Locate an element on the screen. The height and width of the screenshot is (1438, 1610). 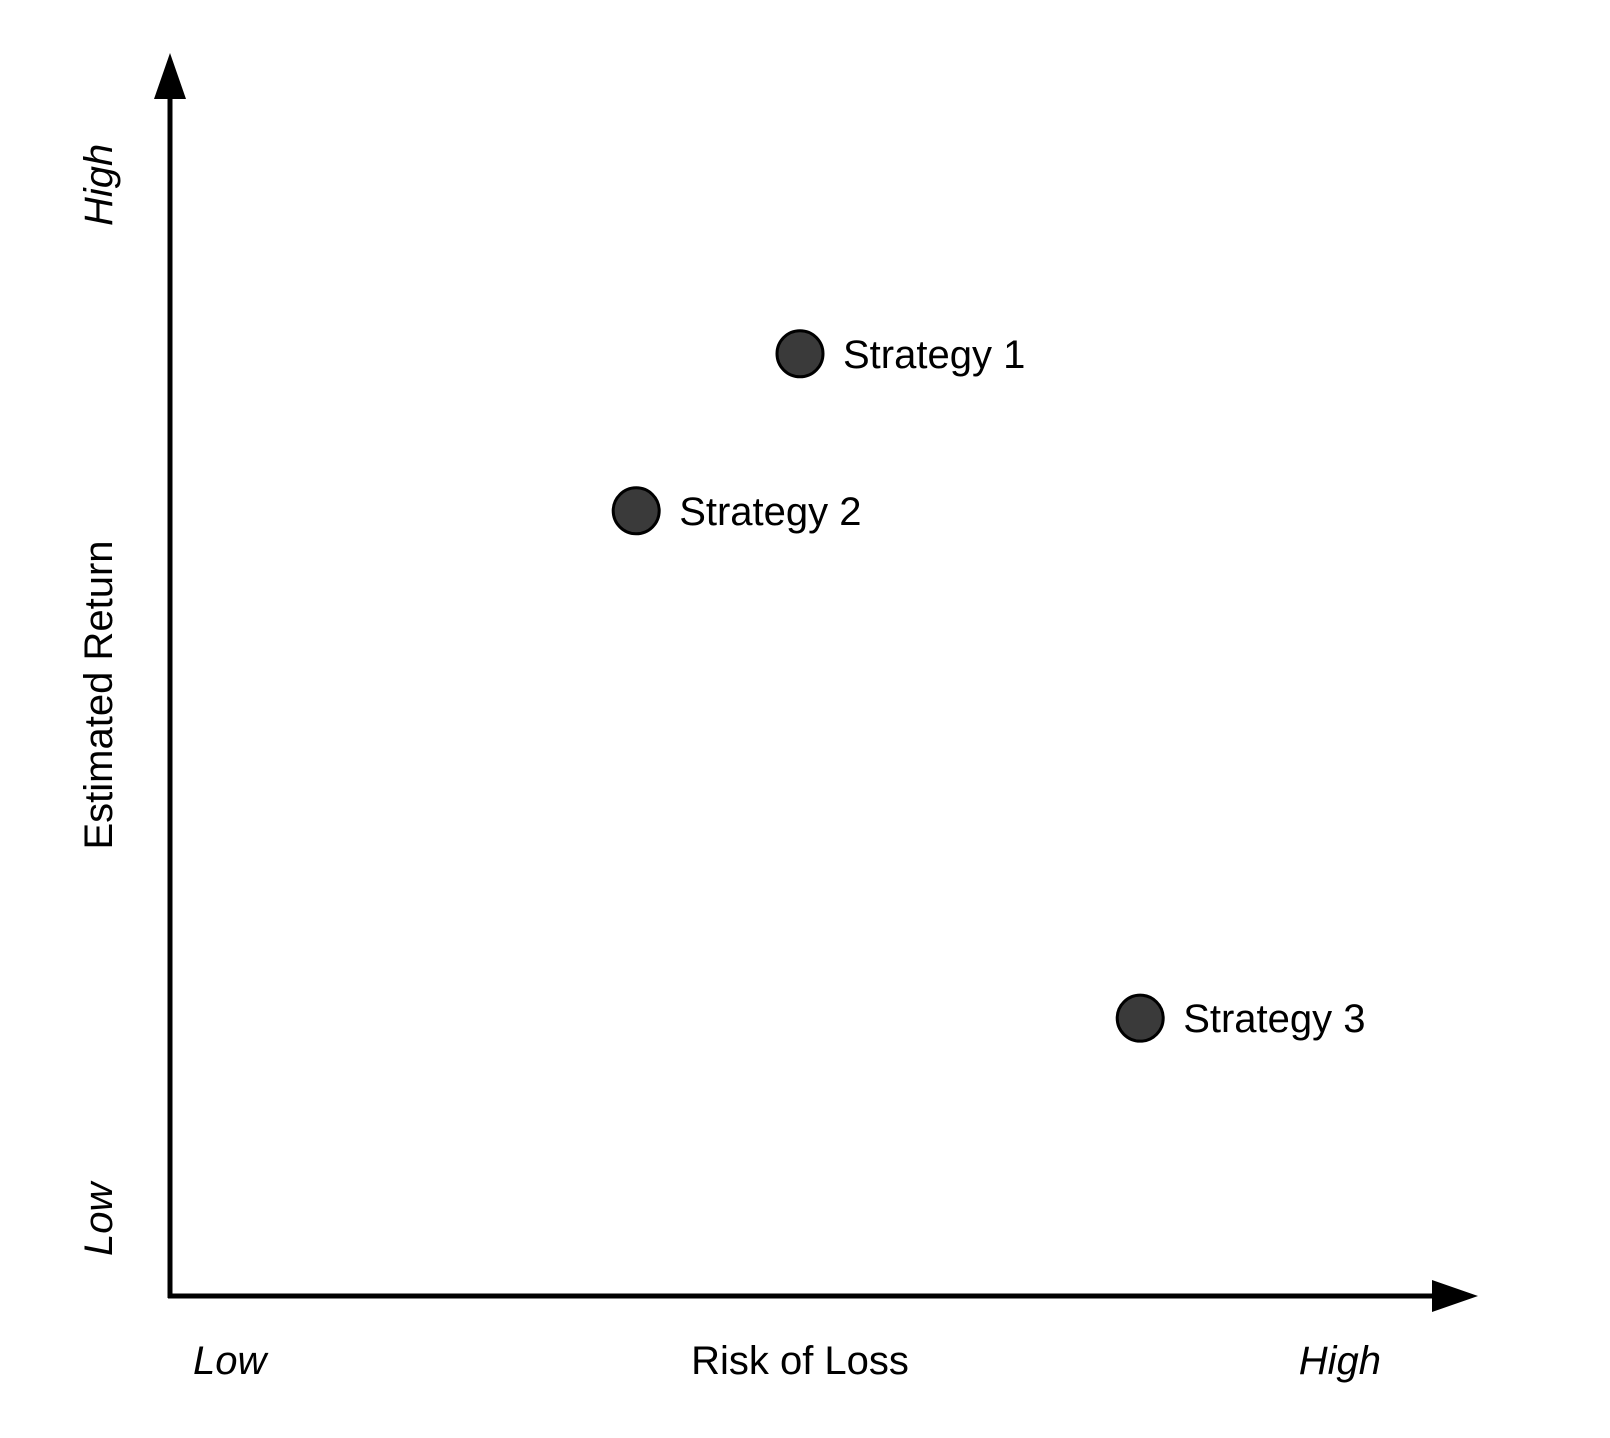
y-tick-low: Low is located at coordinates (99, 1218).